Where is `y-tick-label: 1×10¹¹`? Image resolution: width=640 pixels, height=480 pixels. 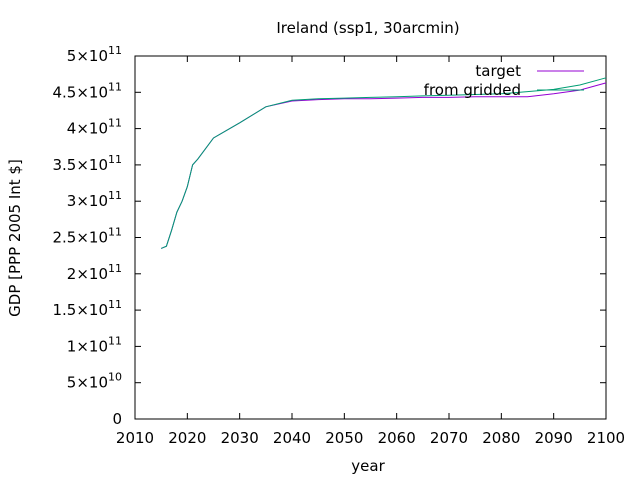 y-tick-label: 1×10¹¹ is located at coordinates (94, 344).